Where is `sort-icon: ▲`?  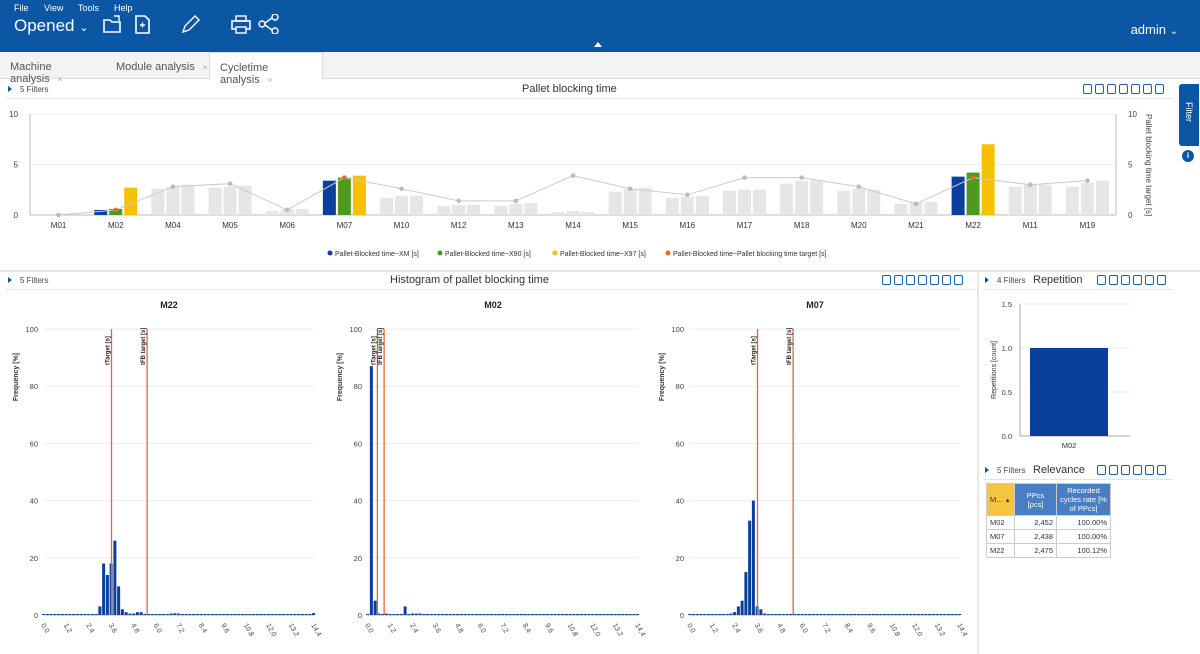 sort-icon: ▲ is located at coordinates (1007, 501).